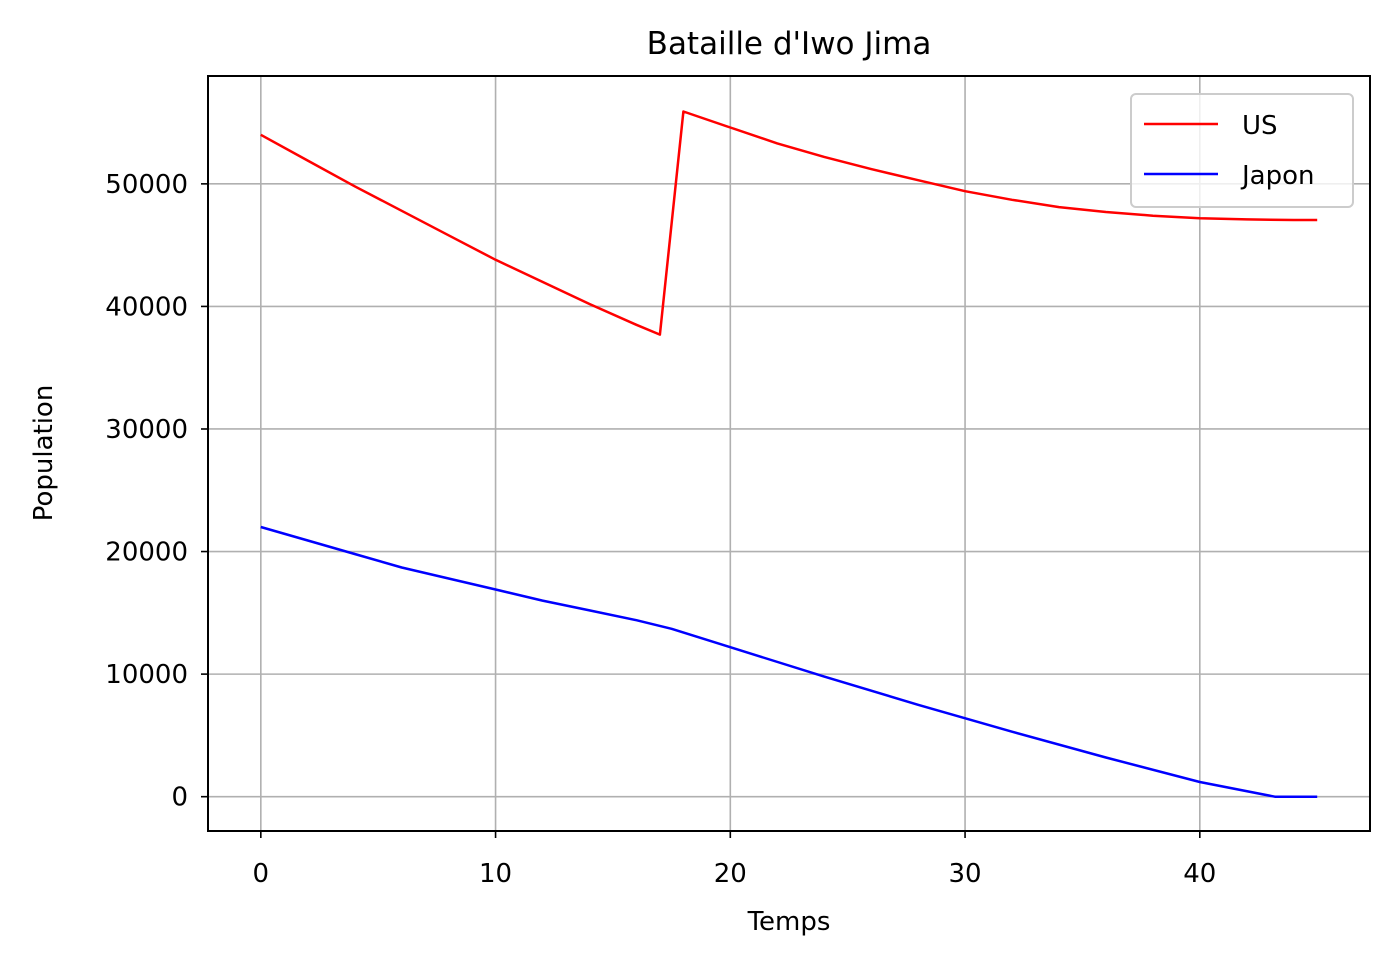 The width and height of the screenshot is (1395, 963). I want to click on y-axis-label: Population, so click(44, 453).